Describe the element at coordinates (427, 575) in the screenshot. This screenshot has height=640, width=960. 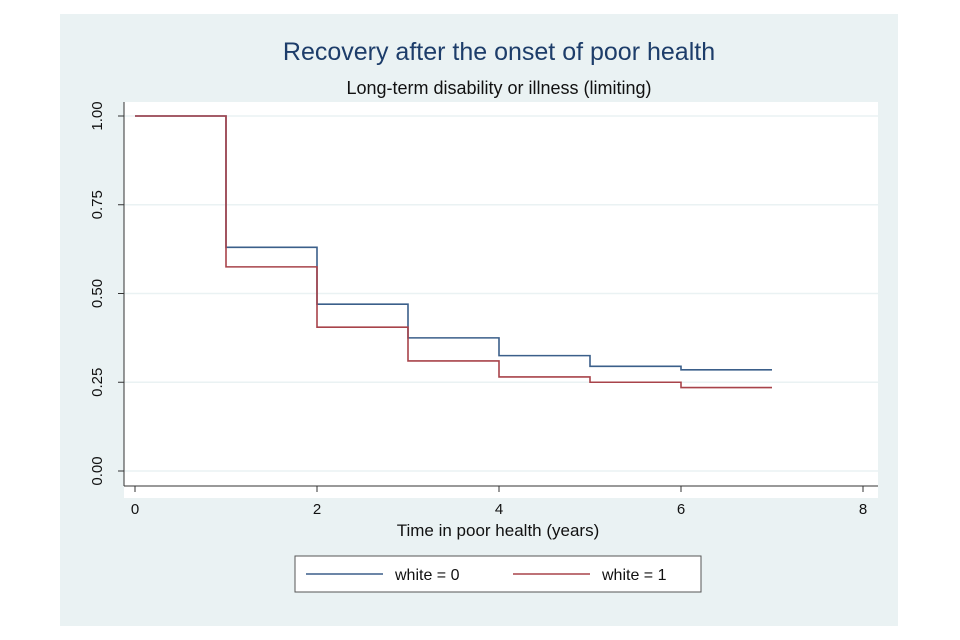
I see `legend-label-white-0: white = 0` at that location.